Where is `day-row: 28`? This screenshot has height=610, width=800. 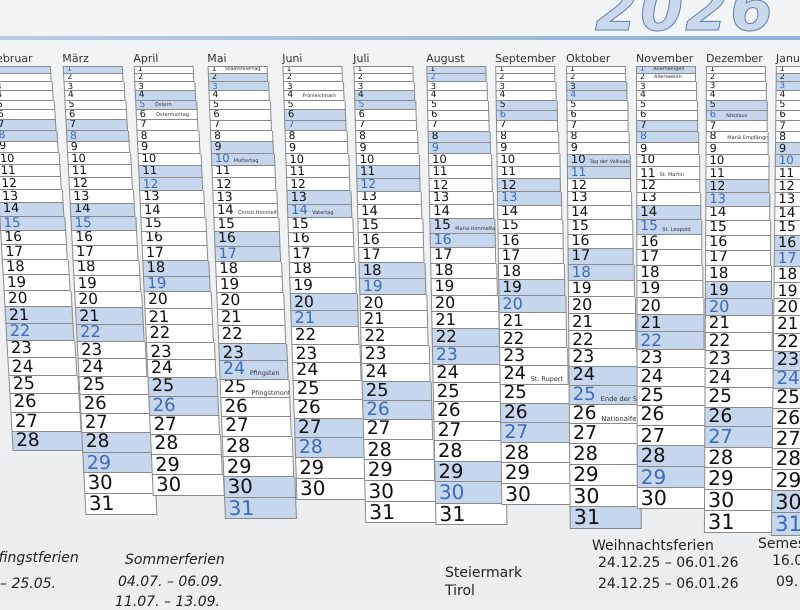 day-row: 28 is located at coordinates (186, 445).